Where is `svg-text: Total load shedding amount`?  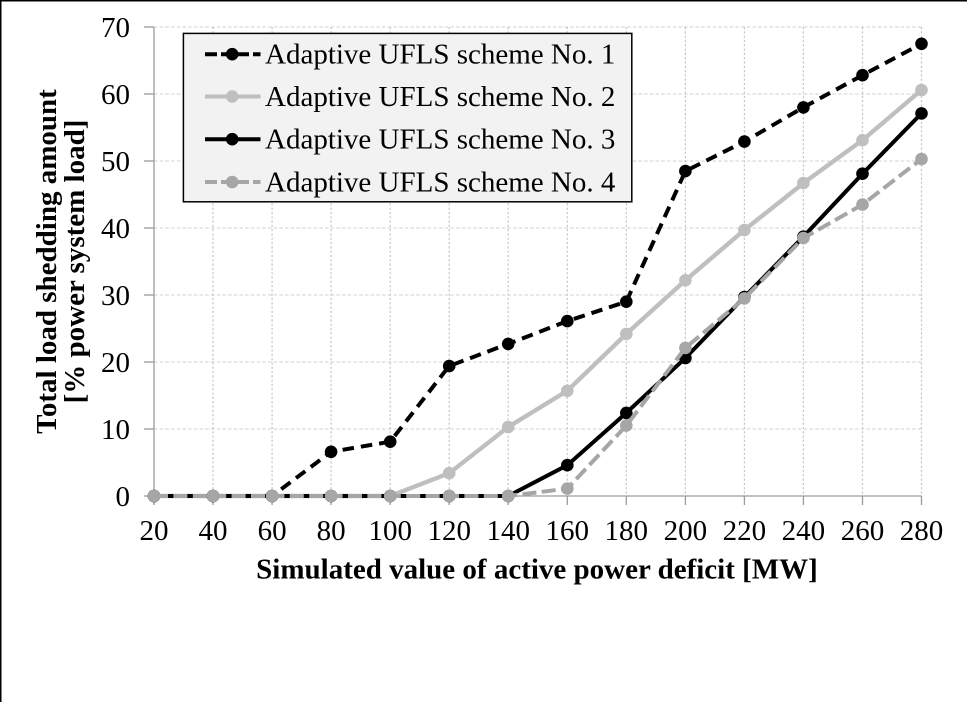
svg-text: Total load shedding amount is located at coordinates (47, 261).